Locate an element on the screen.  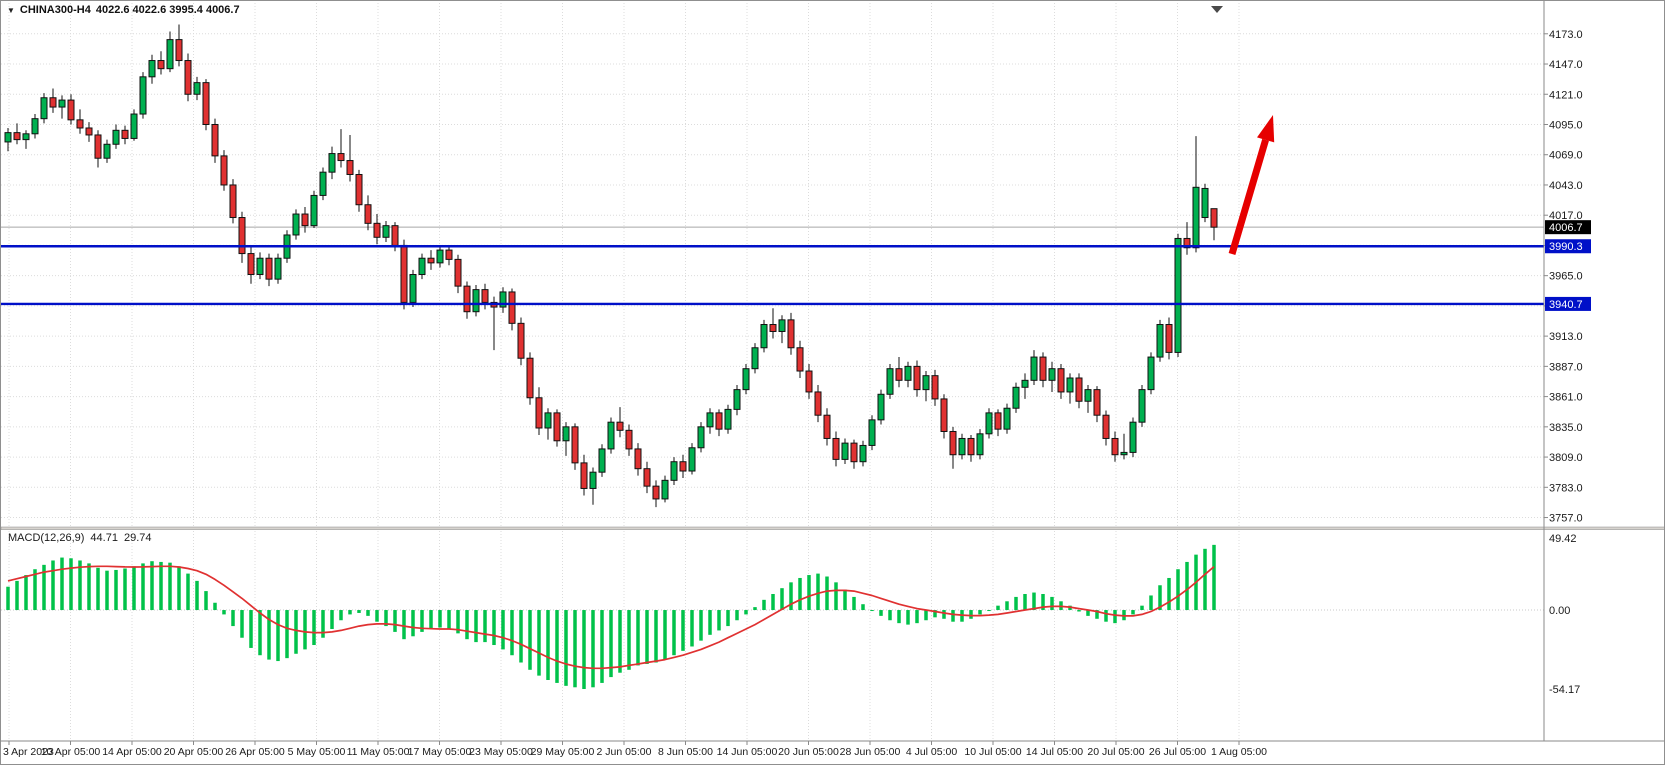
time-tick-label: 3 Apr 2023 is located at coordinates (28, 752).